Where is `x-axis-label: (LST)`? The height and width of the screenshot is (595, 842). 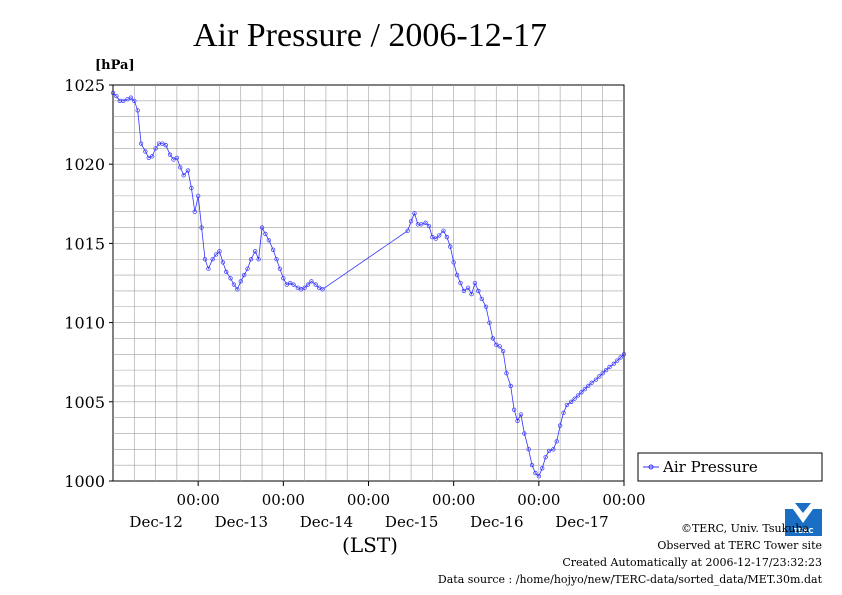 x-axis-label: (LST) is located at coordinates (370, 545).